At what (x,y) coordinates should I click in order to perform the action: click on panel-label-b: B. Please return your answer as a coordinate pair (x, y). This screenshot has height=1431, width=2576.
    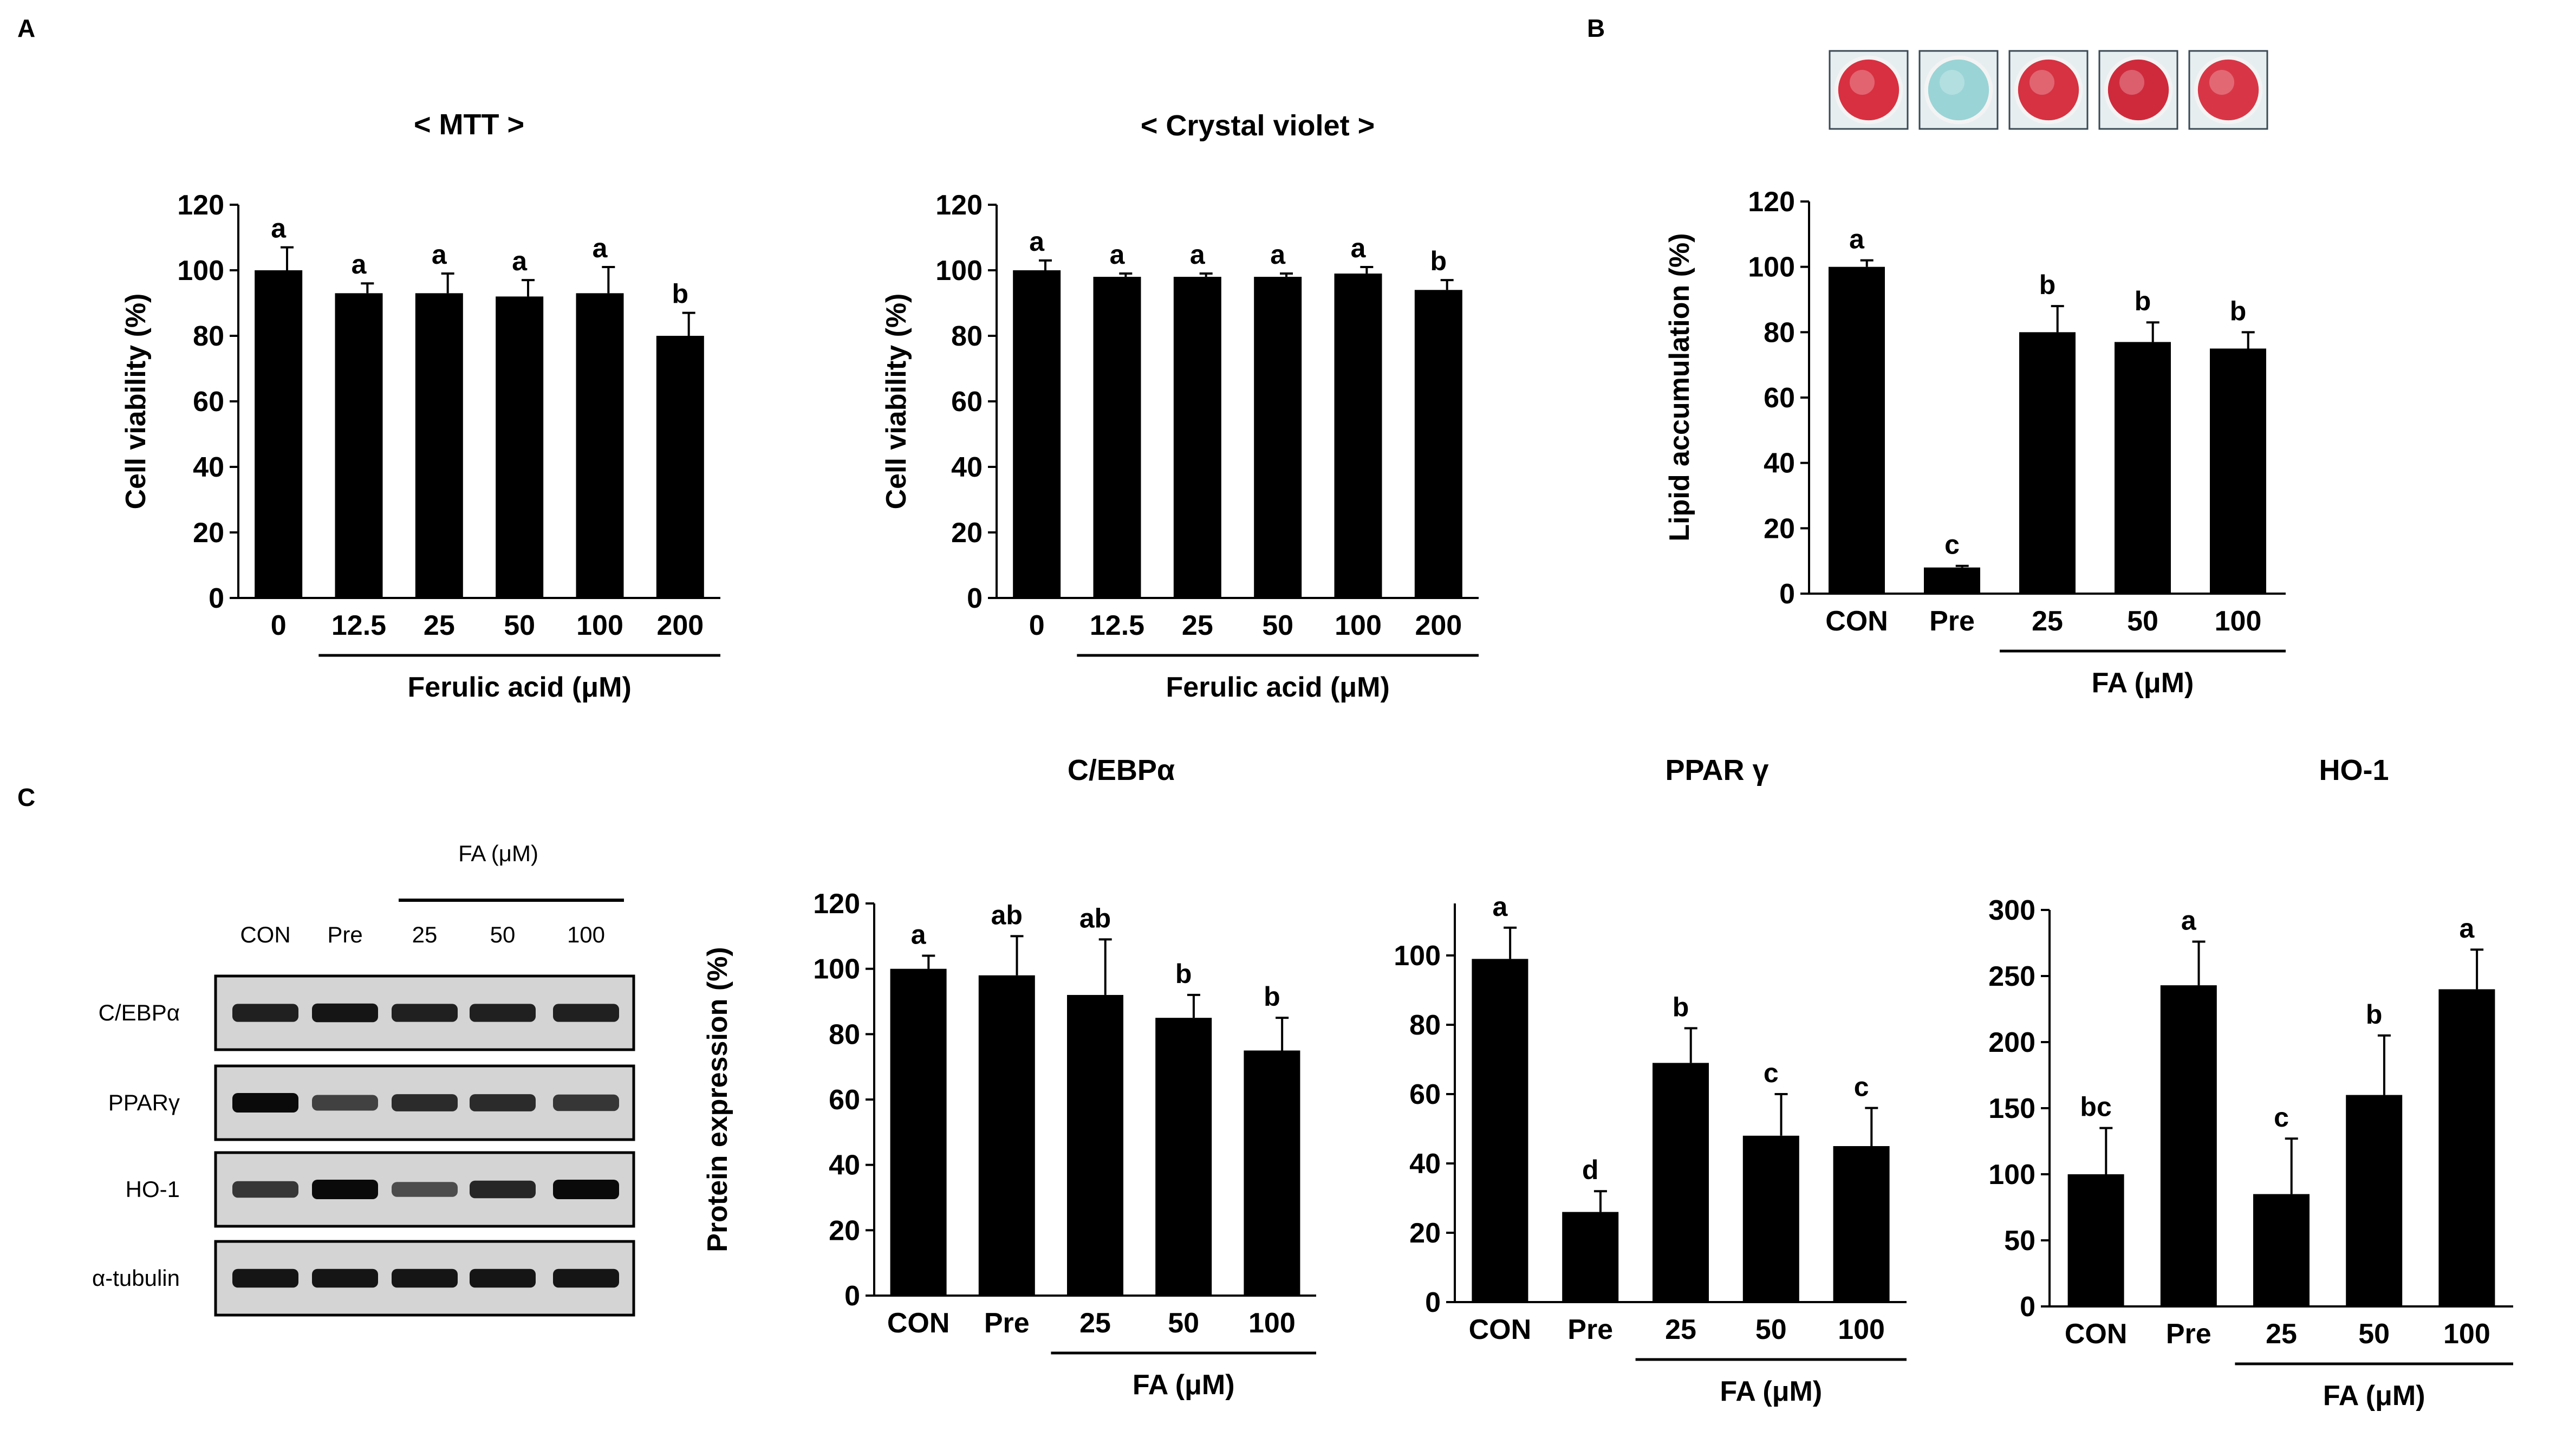
    Looking at the image, I should click on (1596, 28).